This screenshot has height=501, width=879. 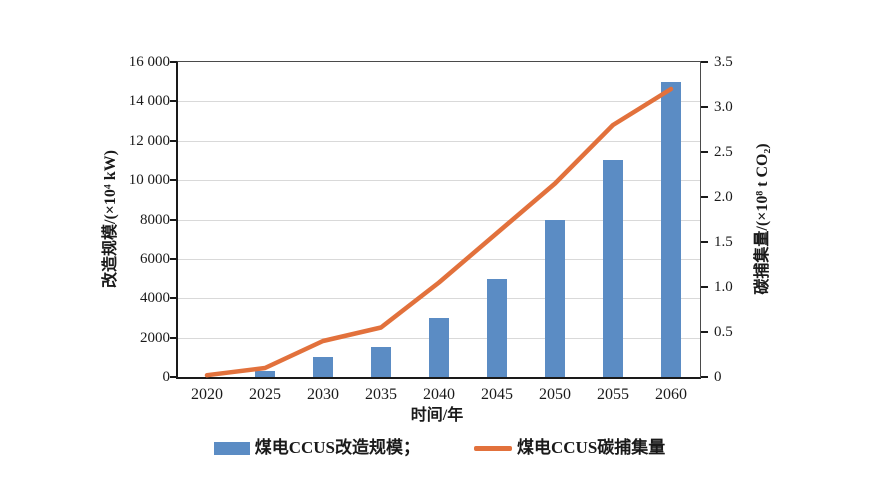 What do you see at coordinates (439, 448) in the screenshot?
I see `legend: 煤电CCUS改造规模； 煤电CCUS碳捕集量` at bounding box center [439, 448].